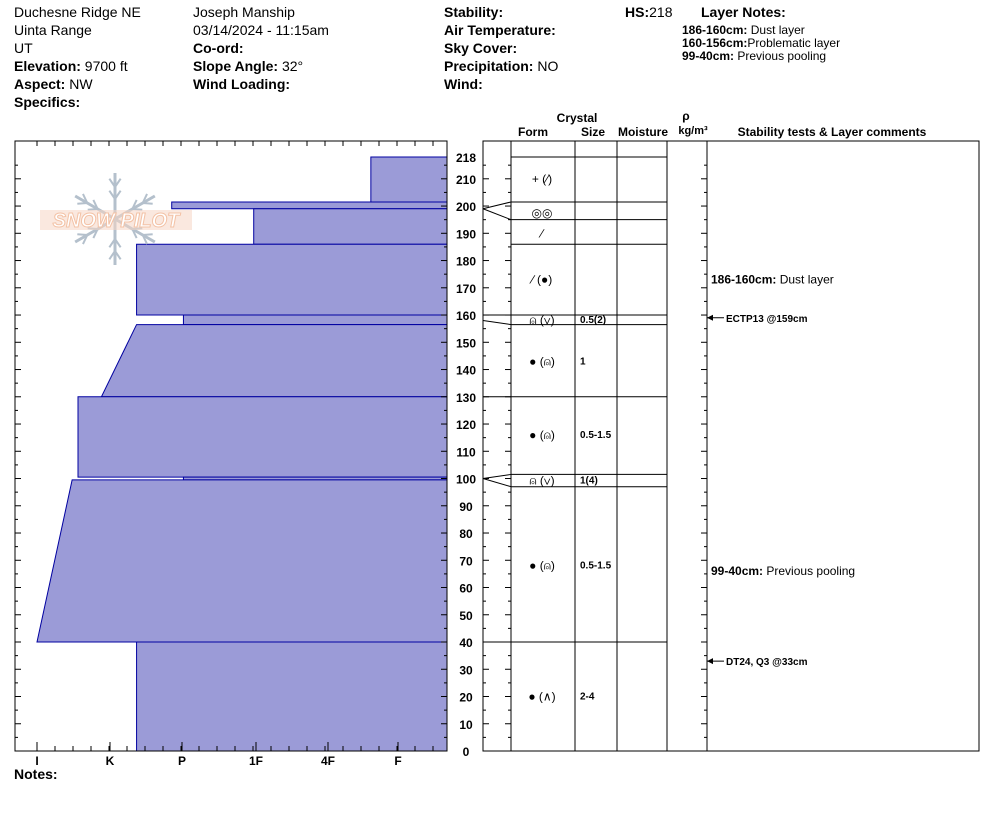 The height and width of the screenshot is (840, 994). Describe the element at coordinates (466, 534) in the screenshot. I see `depth-tick-label: 80` at that location.